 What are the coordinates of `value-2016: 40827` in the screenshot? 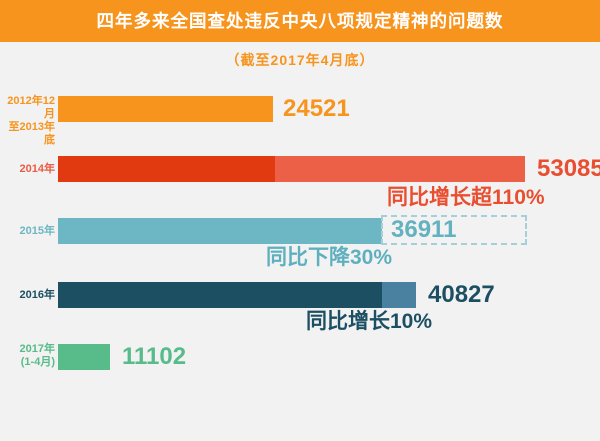 It's located at (461, 294).